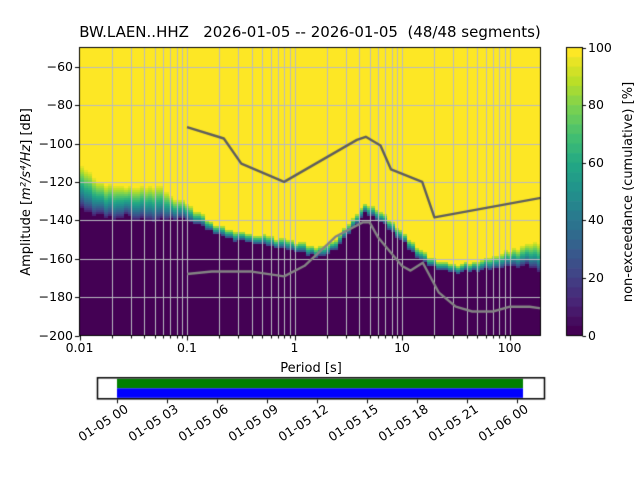  What do you see at coordinates (55, 297) in the screenshot?
I see `y-tick-label: −180` at bounding box center [55, 297].